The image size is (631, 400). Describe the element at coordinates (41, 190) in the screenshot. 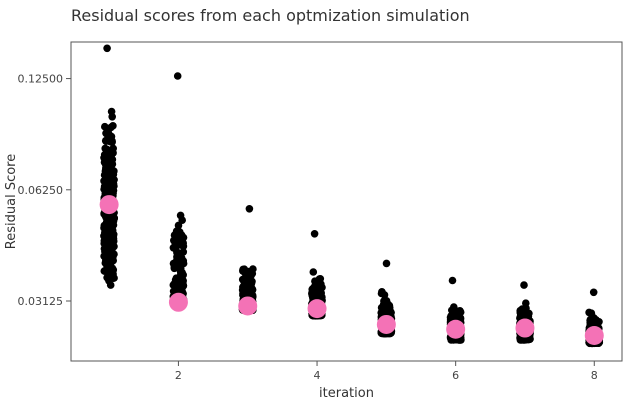

I see `y-tick-label: 0.06250` at that location.